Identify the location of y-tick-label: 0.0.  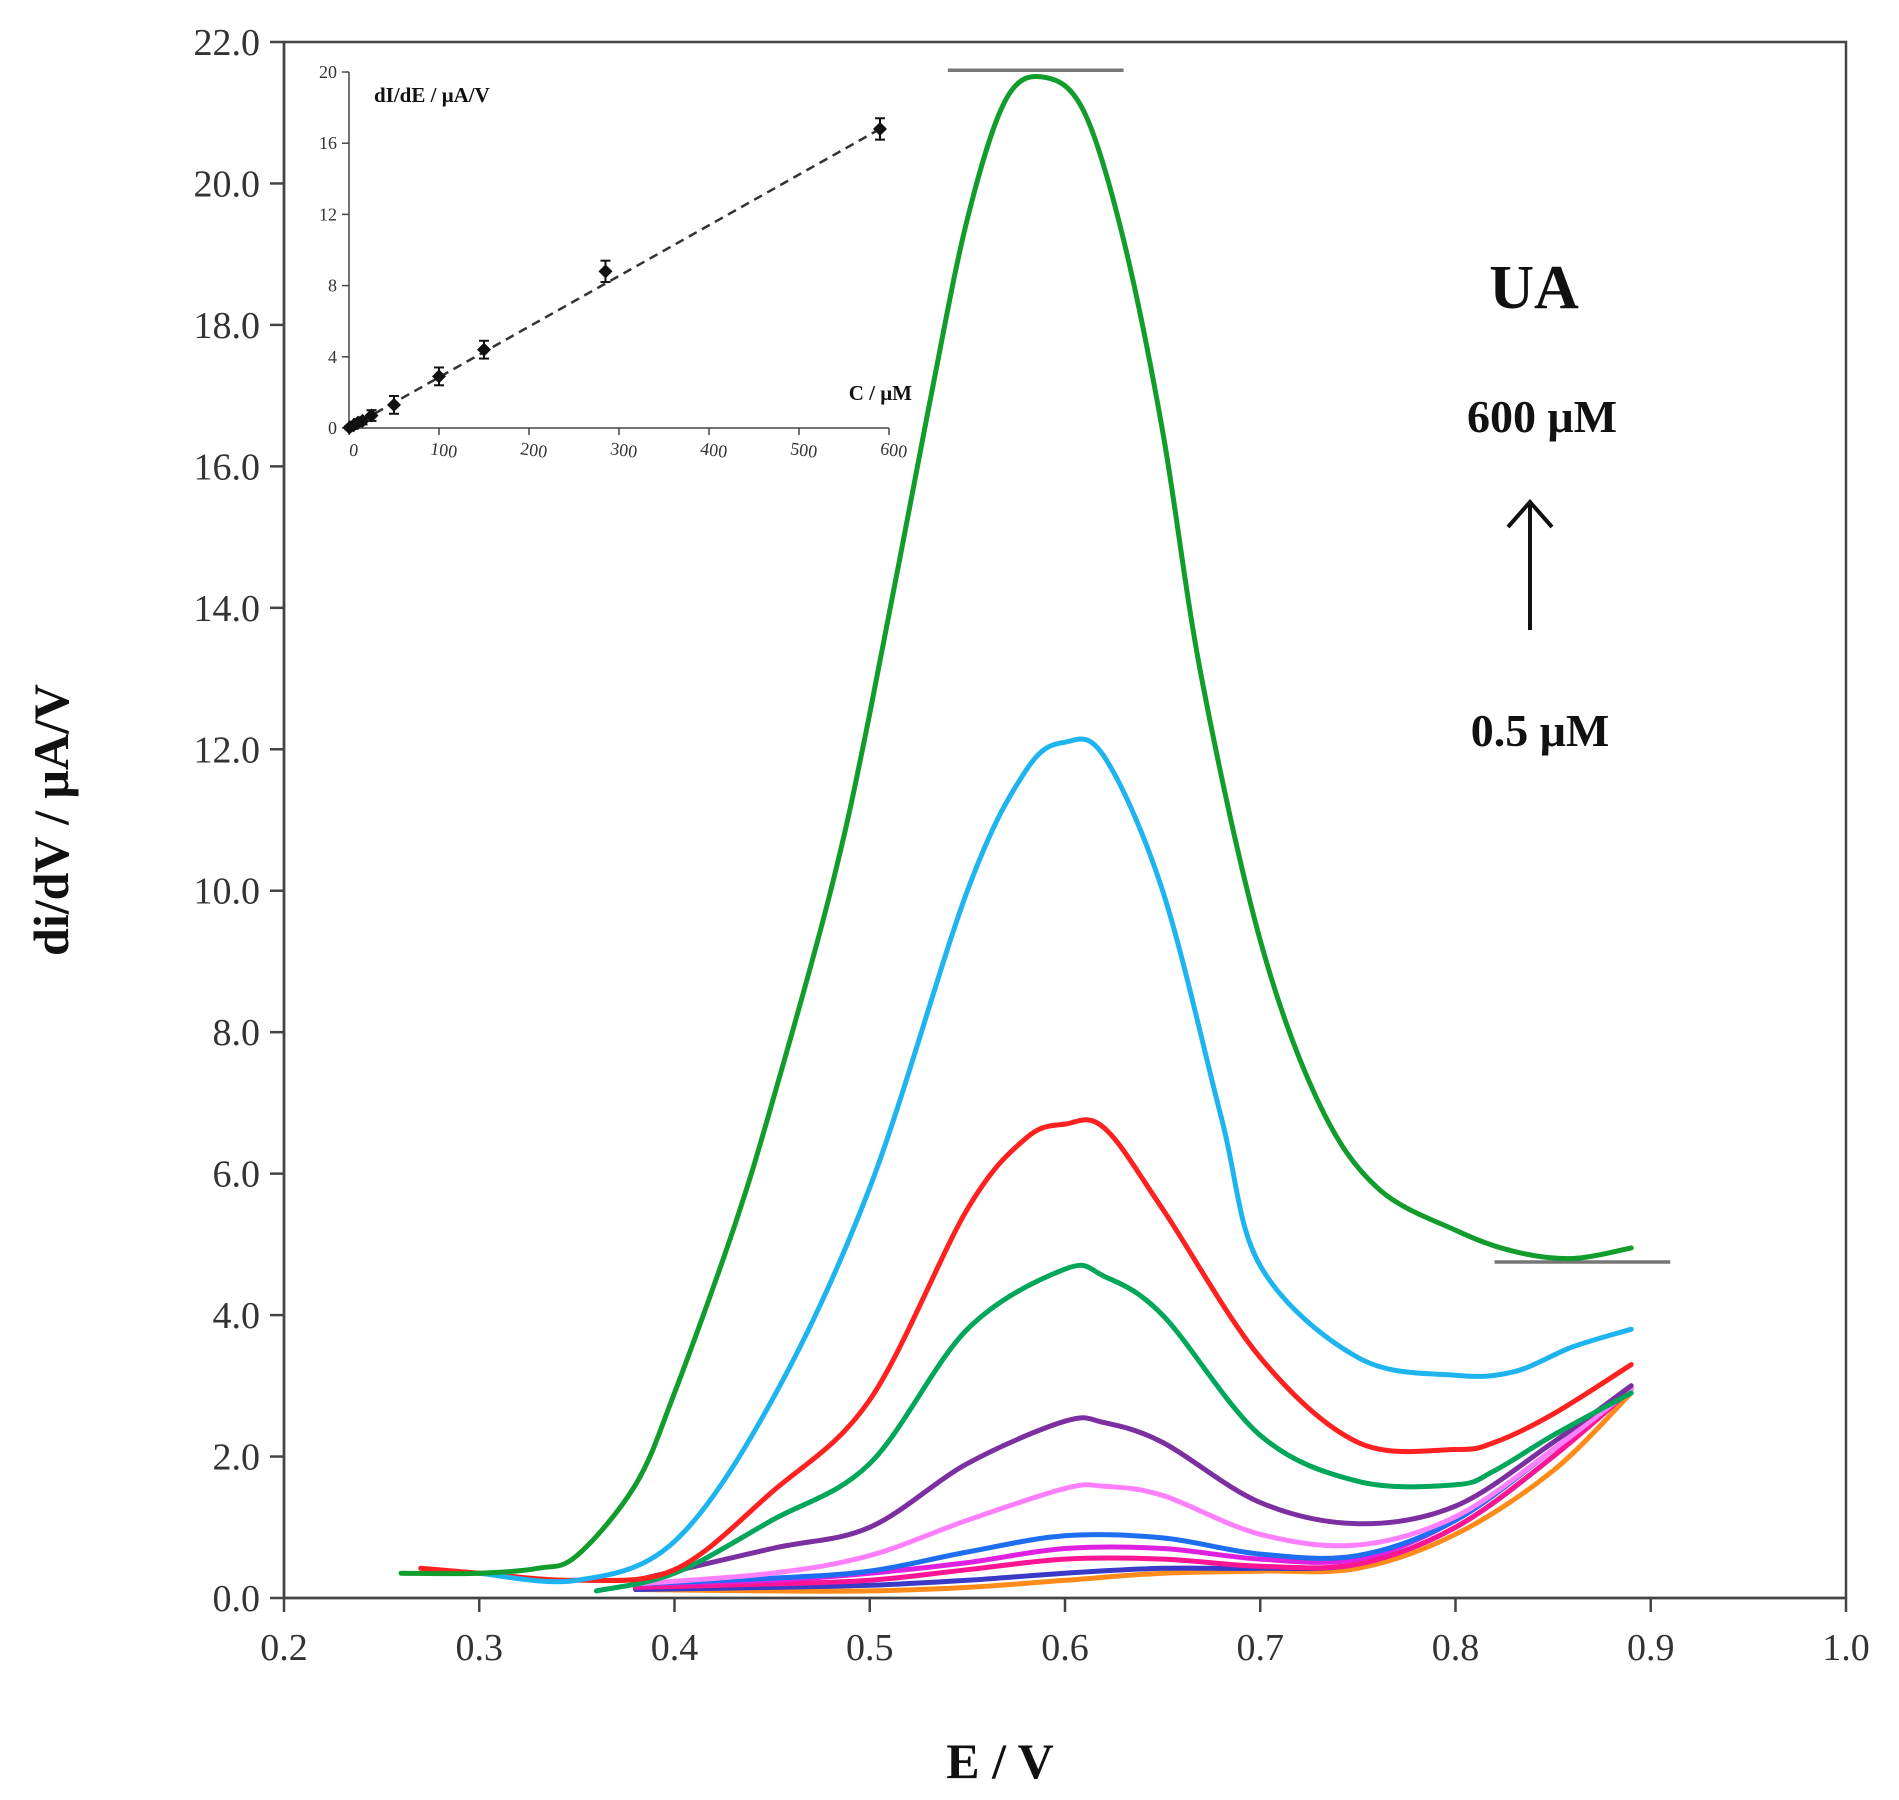
(237, 1599).